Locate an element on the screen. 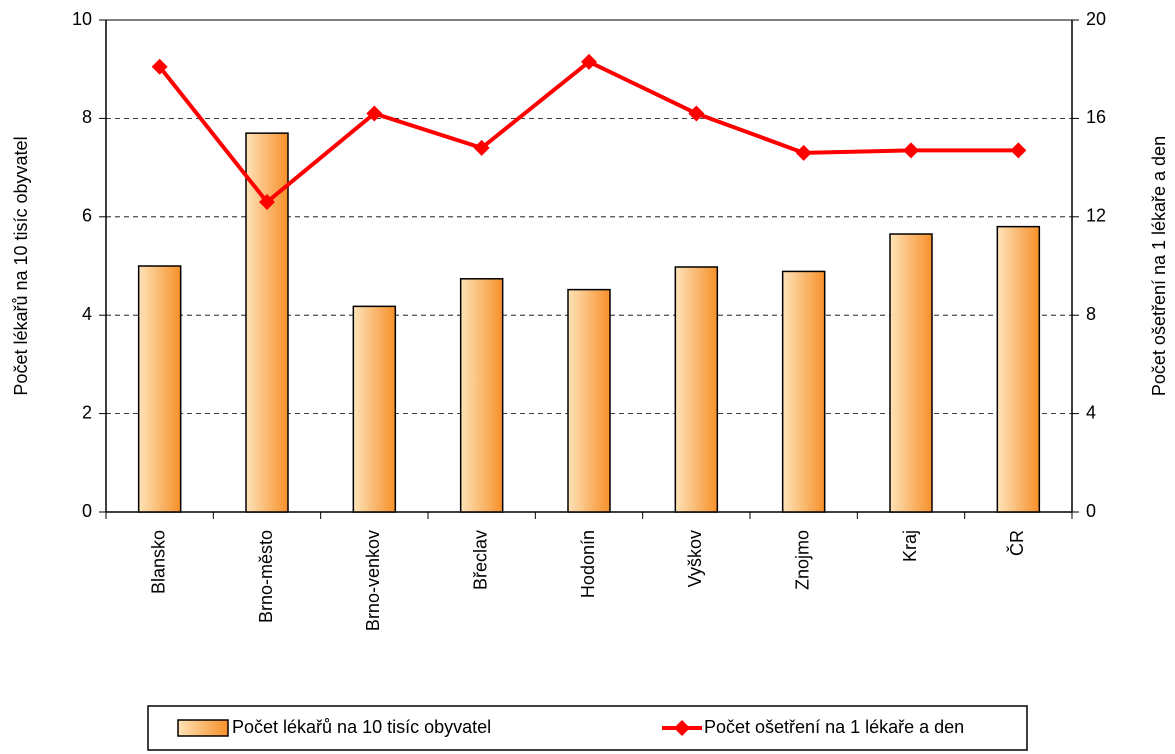 Image resolution: width=1175 pixels, height=754 pixels. x-tick-label: ČR is located at coordinates (1016, 543).